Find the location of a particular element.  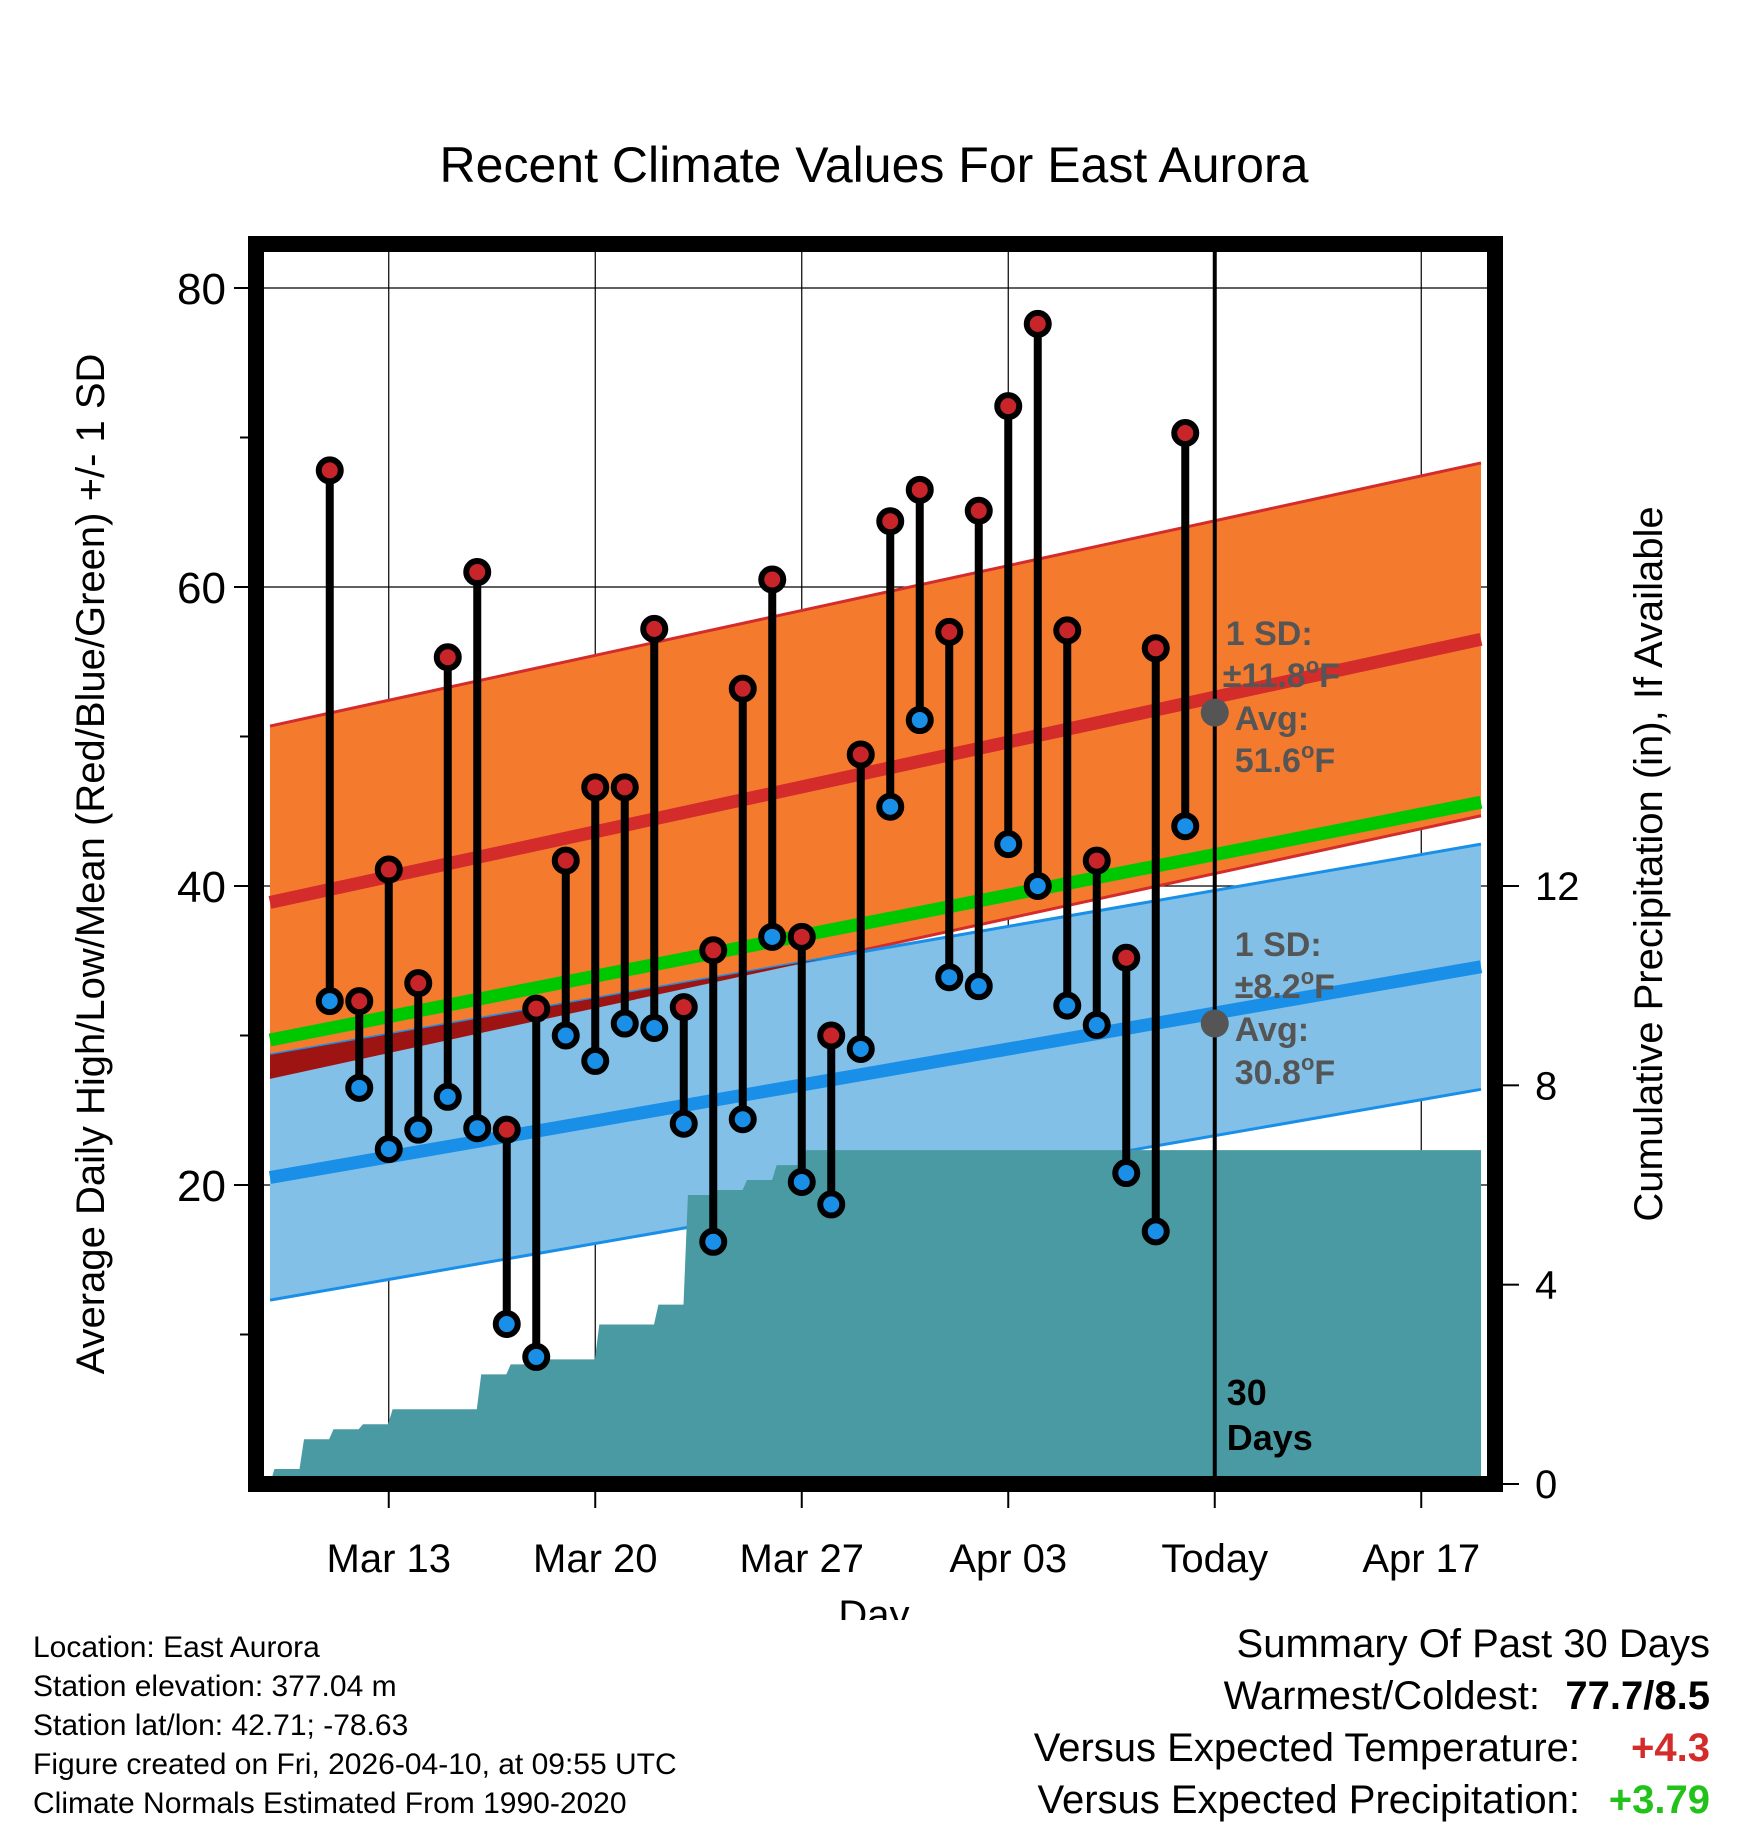

low-sd-label: 1 SD: is located at coordinates (1278, 945).